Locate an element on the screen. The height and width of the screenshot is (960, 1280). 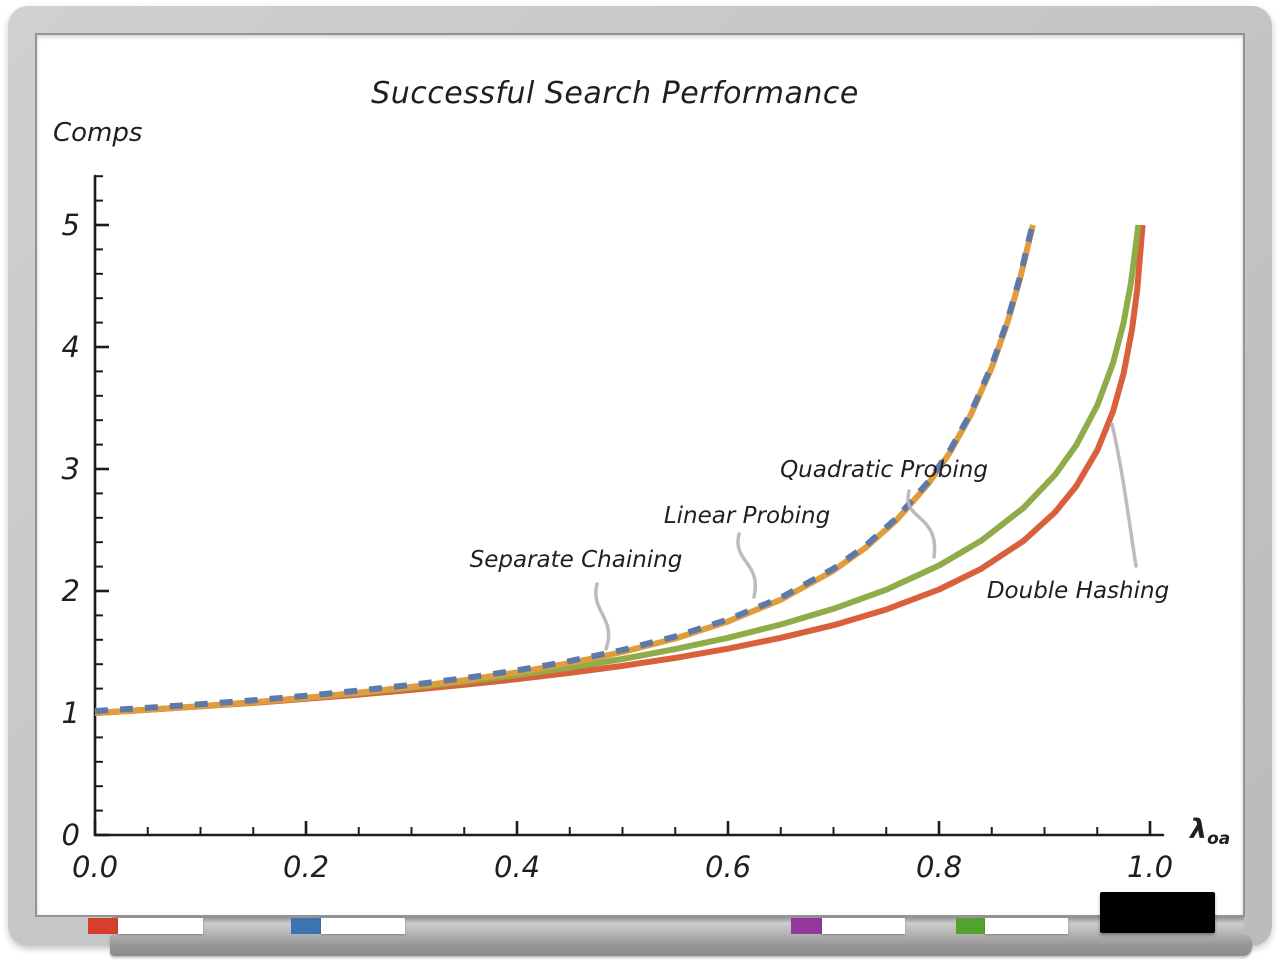
annotation-quadratic-probing: Quadratic Probing is located at coordinates (884, 470).